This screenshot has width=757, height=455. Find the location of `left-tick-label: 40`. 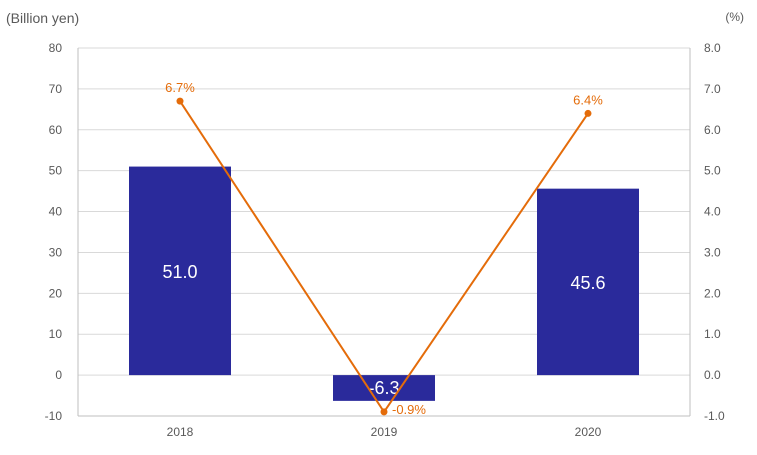

left-tick-label: 40 is located at coordinates (56, 212).